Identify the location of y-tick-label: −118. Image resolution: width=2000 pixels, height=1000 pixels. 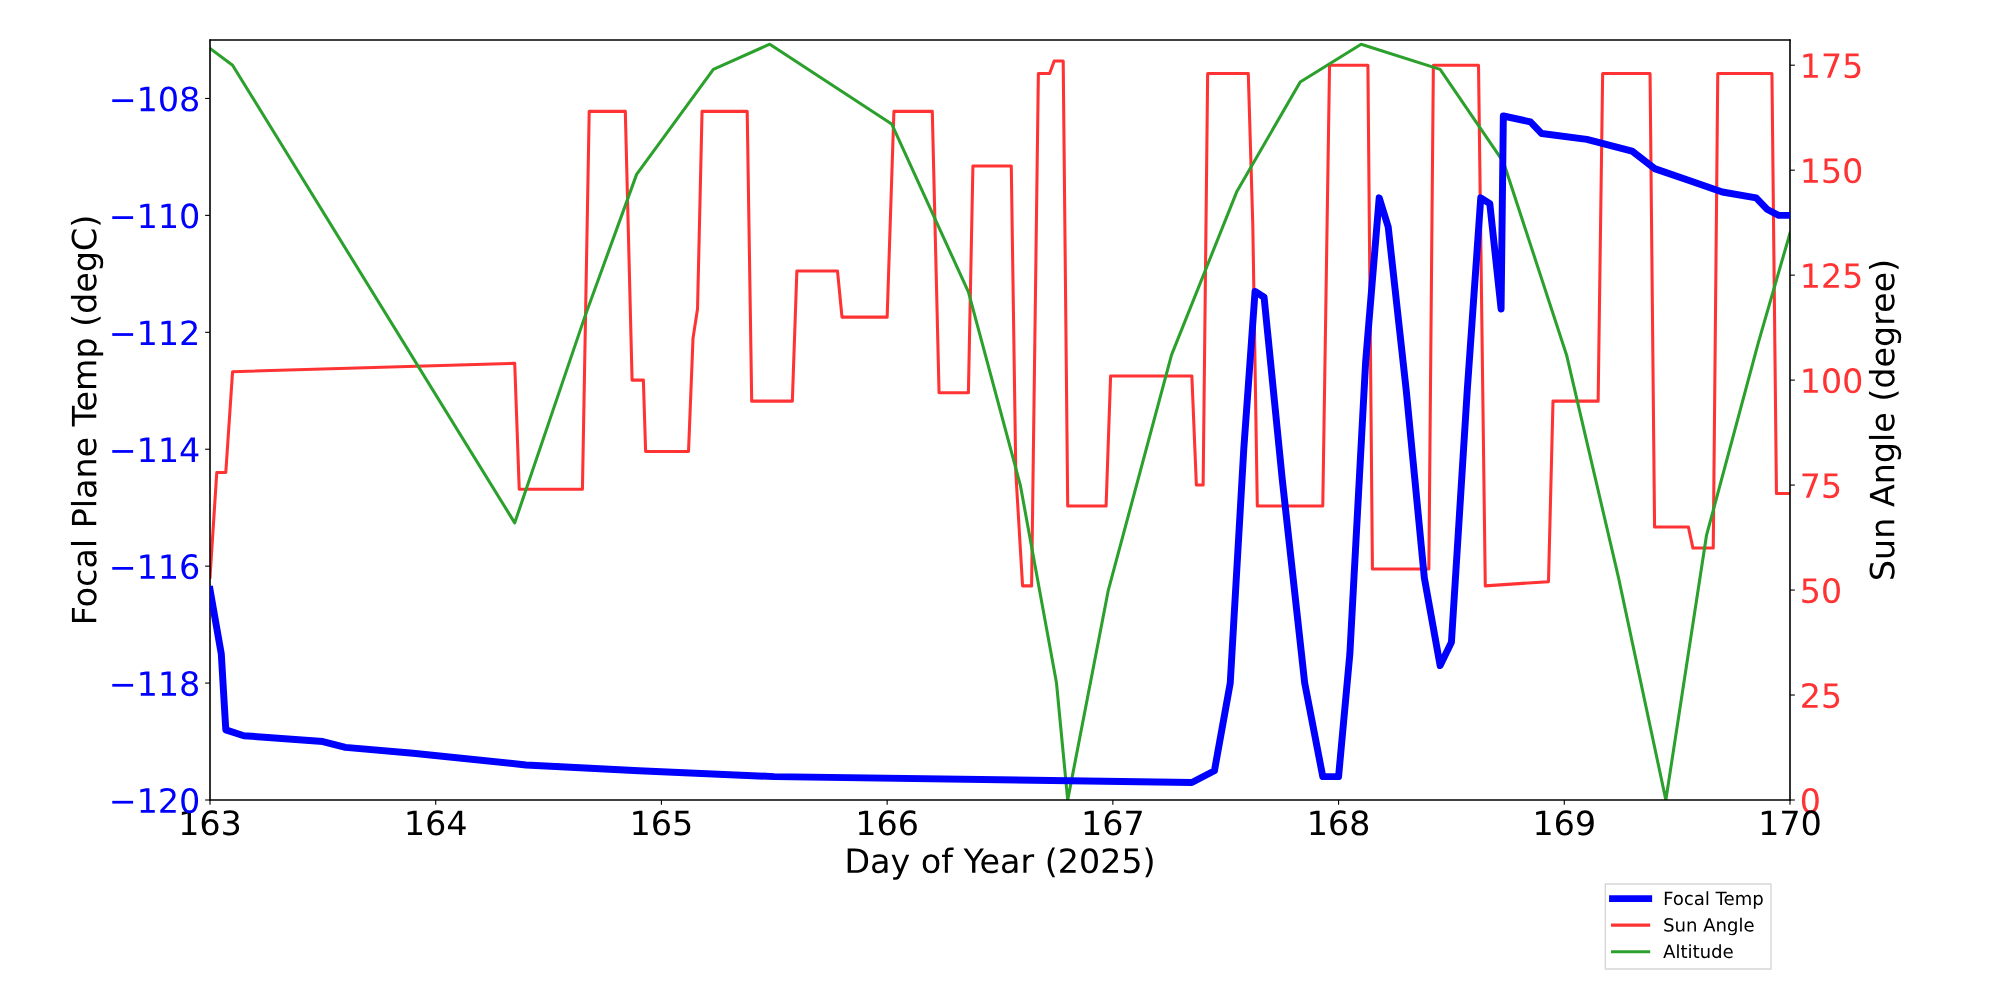
(155, 684).